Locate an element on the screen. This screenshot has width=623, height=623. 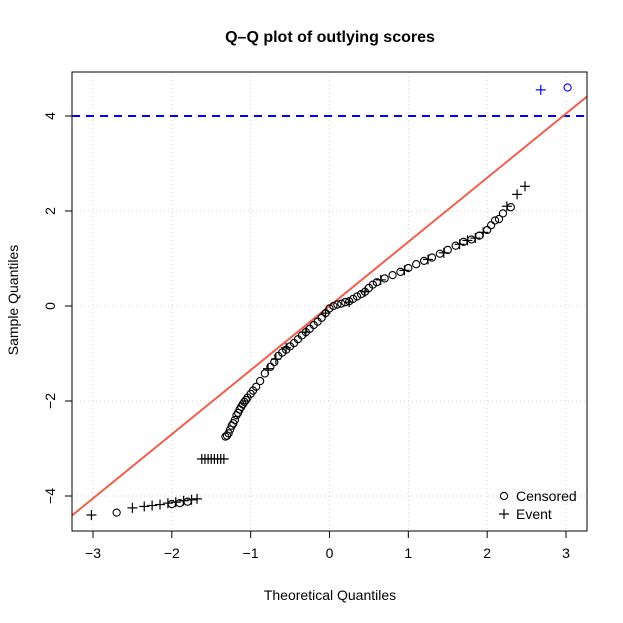
y-tick-label: 0 is located at coordinates (50, 306).